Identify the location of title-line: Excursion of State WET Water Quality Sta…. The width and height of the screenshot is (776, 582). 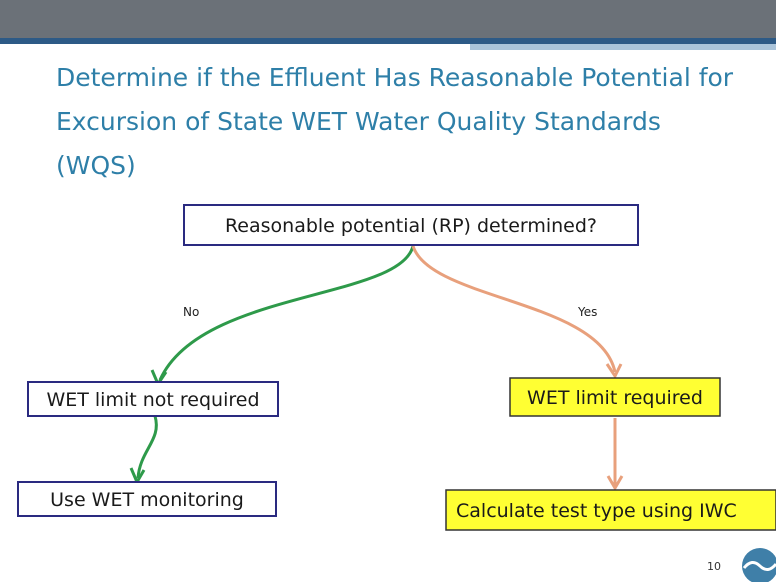
(358, 121).